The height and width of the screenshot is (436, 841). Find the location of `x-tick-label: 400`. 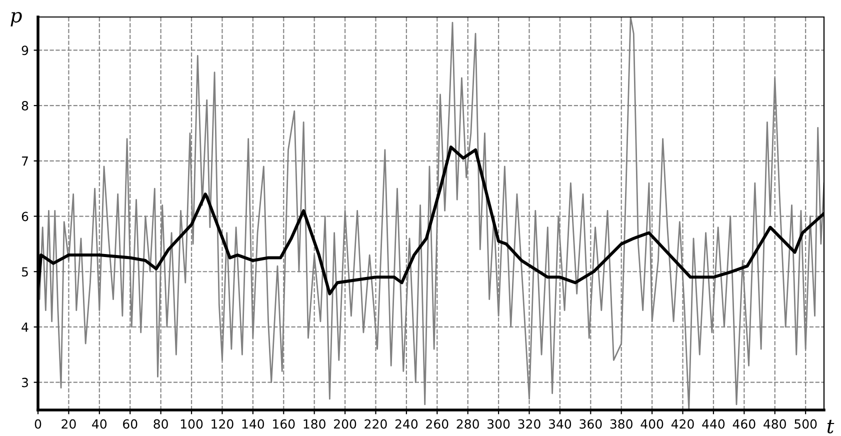

x-tick-label: 400 is located at coordinates (652, 424).